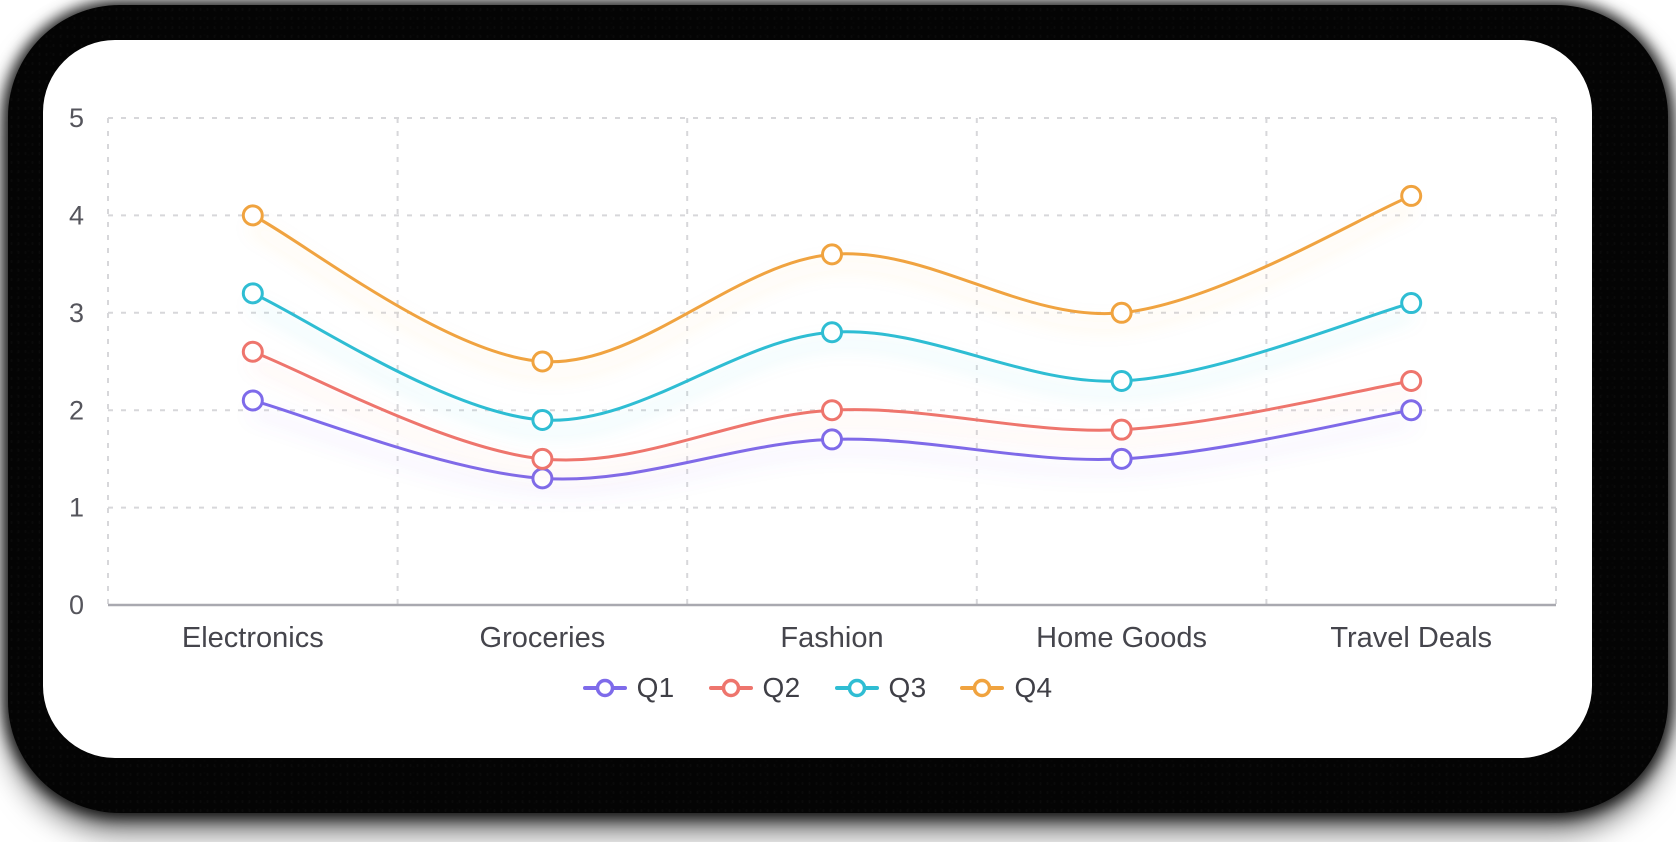 The height and width of the screenshot is (842, 1676). What do you see at coordinates (543, 638) in the screenshot?
I see `x-category-label: Groceries` at bounding box center [543, 638].